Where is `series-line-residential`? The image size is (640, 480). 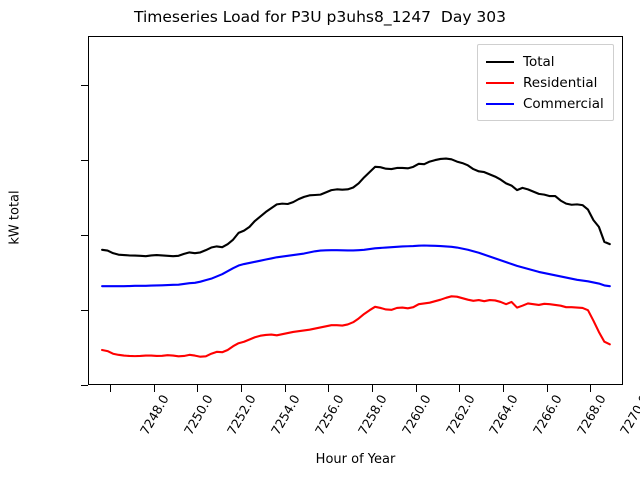
series-line-residential is located at coordinates (356, 326).